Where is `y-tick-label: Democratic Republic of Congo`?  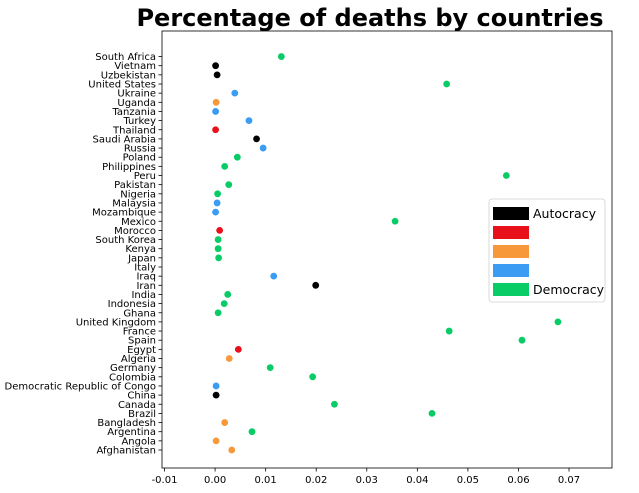 y-tick-label: Democratic Republic of Congo is located at coordinates (80, 386).